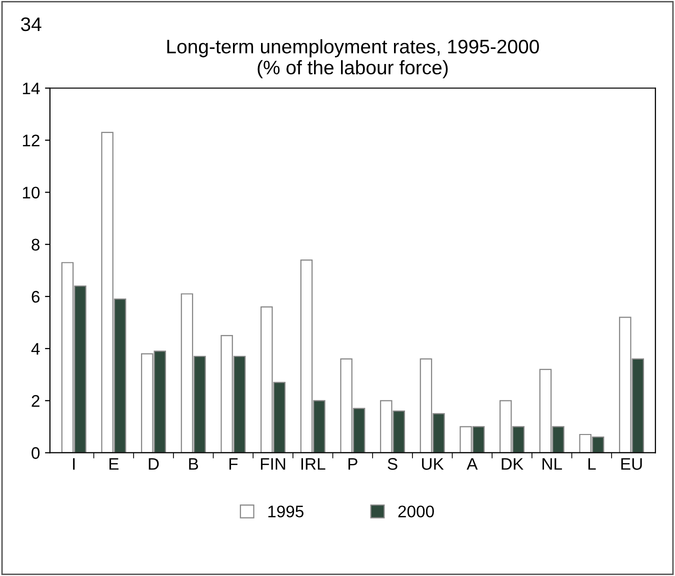 The image size is (675, 576). Describe the element at coordinates (353, 58) in the screenshot. I see `chart-title: Long-term unemployment rates, 1995-2000 (% of the labour force)` at that location.